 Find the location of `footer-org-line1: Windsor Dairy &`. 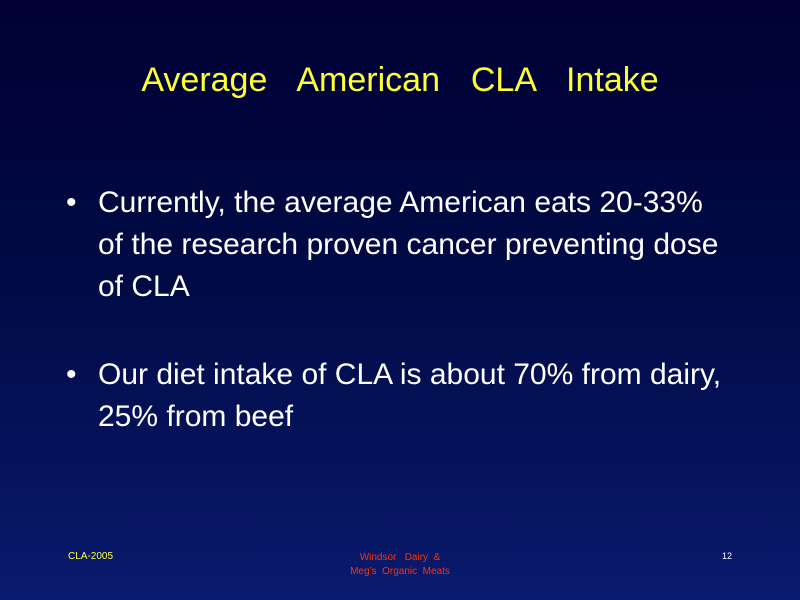

footer-org-line1: Windsor Dairy & is located at coordinates (400, 557).